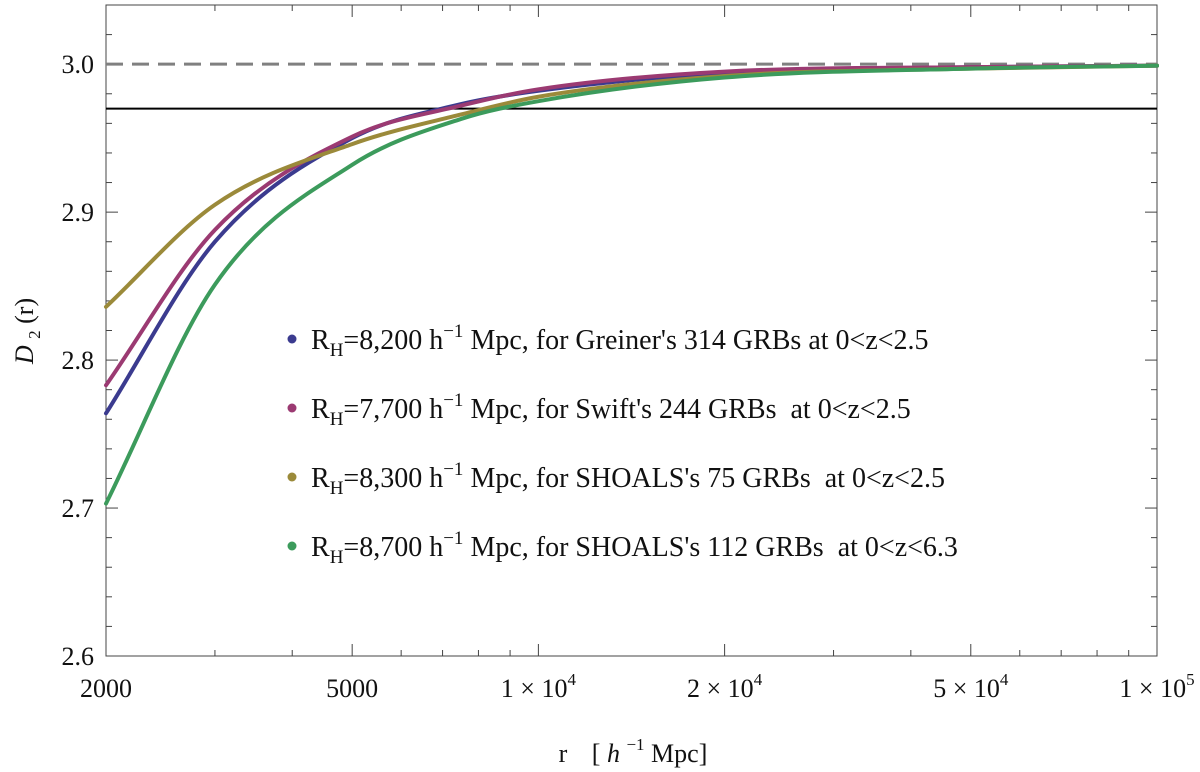 Image resolution: width=1200 pixels, height=772 pixels. What do you see at coordinates (78, 508) in the screenshot?
I see `y-tick-label: 2.7` at bounding box center [78, 508].